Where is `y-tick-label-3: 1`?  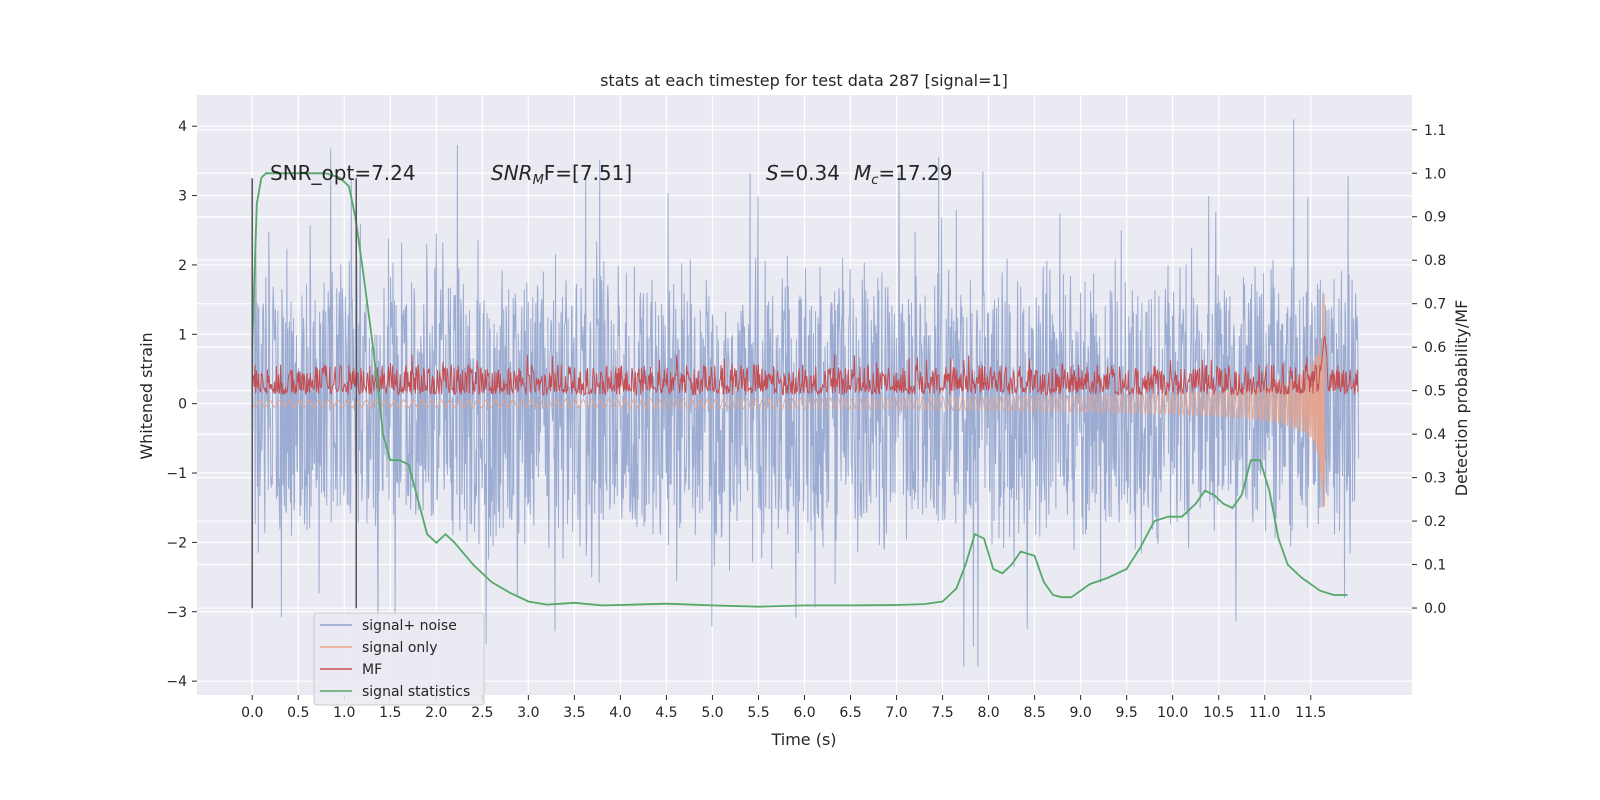
y-tick-label-3: 1 is located at coordinates (182, 335).